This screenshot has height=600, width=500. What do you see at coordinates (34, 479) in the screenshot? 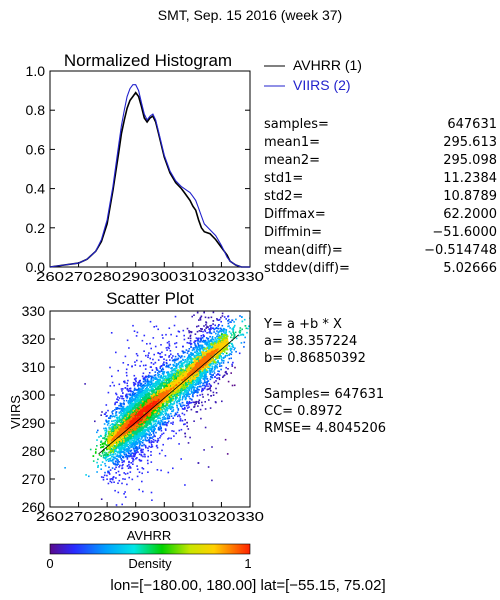
I see `y-tick-label: 270` at bounding box center [34, 479].